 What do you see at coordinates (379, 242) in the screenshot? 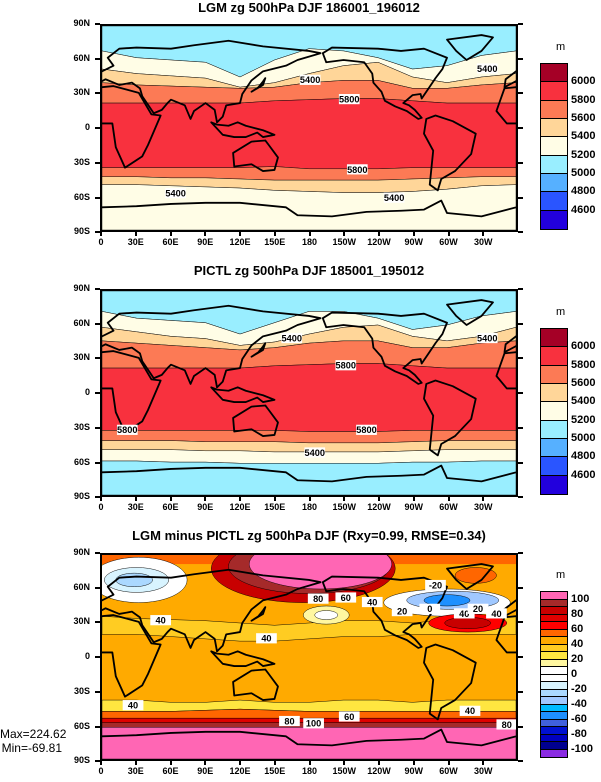
I see `x-tick-label: 120W` at bounding box center [379, 242].